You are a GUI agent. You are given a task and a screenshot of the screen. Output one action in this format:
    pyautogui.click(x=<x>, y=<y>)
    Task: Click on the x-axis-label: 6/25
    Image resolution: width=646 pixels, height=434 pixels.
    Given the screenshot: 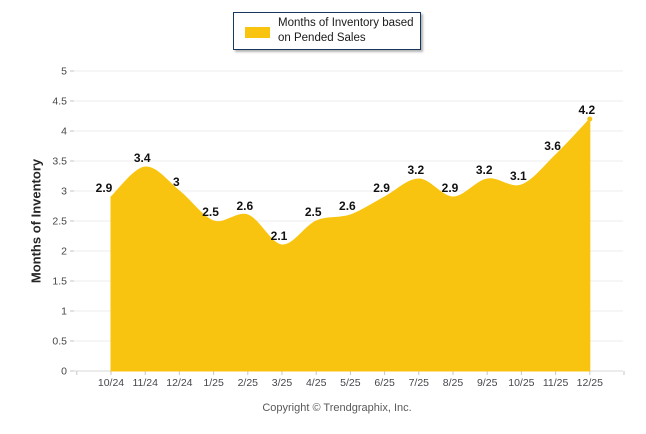 What is the action you would take?
    pyautogui.click(x=384, y=383)
    